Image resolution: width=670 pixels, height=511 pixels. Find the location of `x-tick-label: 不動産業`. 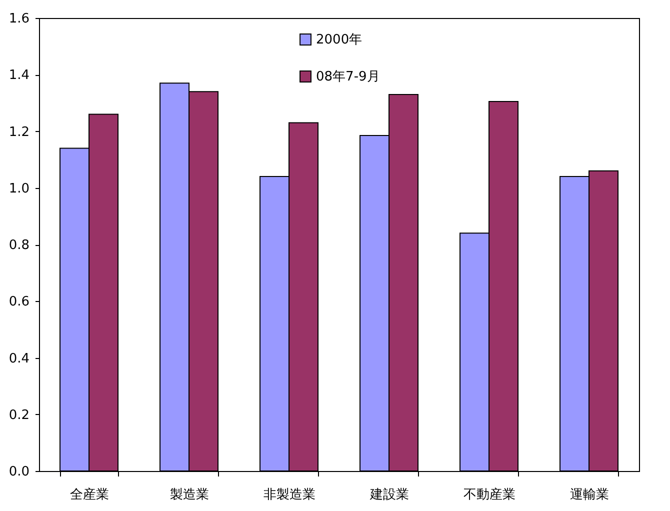

x-tick-label: 不動産業 is located at coordinates (490, 494).